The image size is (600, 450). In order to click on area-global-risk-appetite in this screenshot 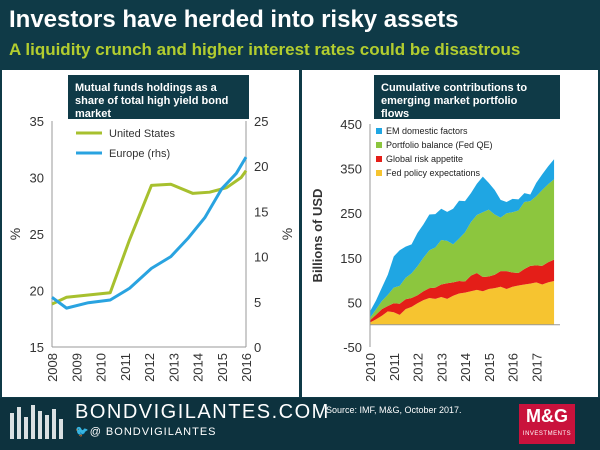, I will do `click(462, 291)`.